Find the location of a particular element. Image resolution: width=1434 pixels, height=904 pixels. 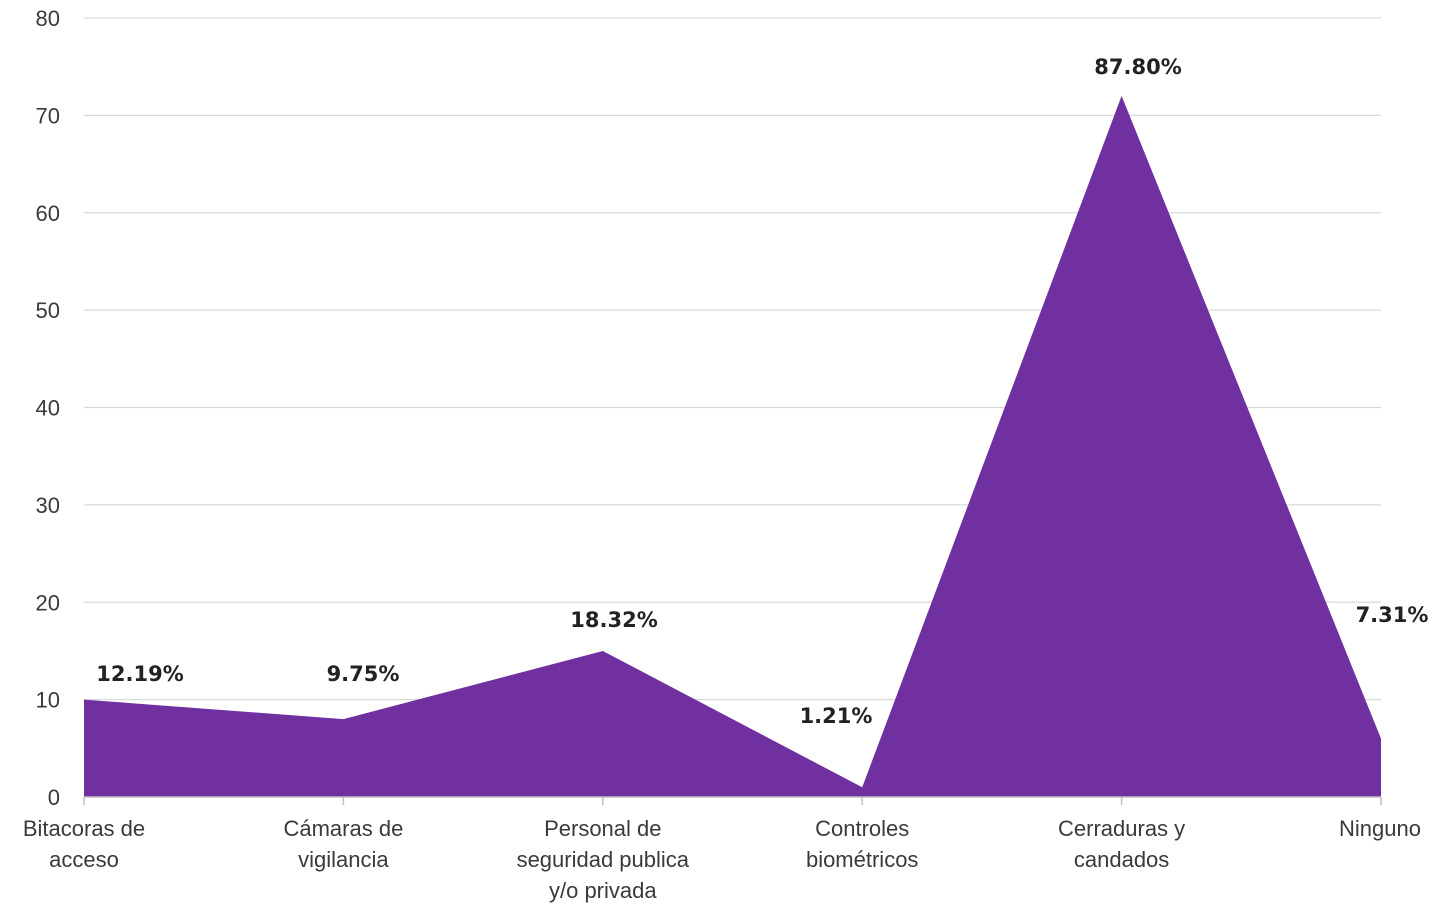

x-category-label: Personal de seguridad publica y/o privada is located at coordinates (603, 859).